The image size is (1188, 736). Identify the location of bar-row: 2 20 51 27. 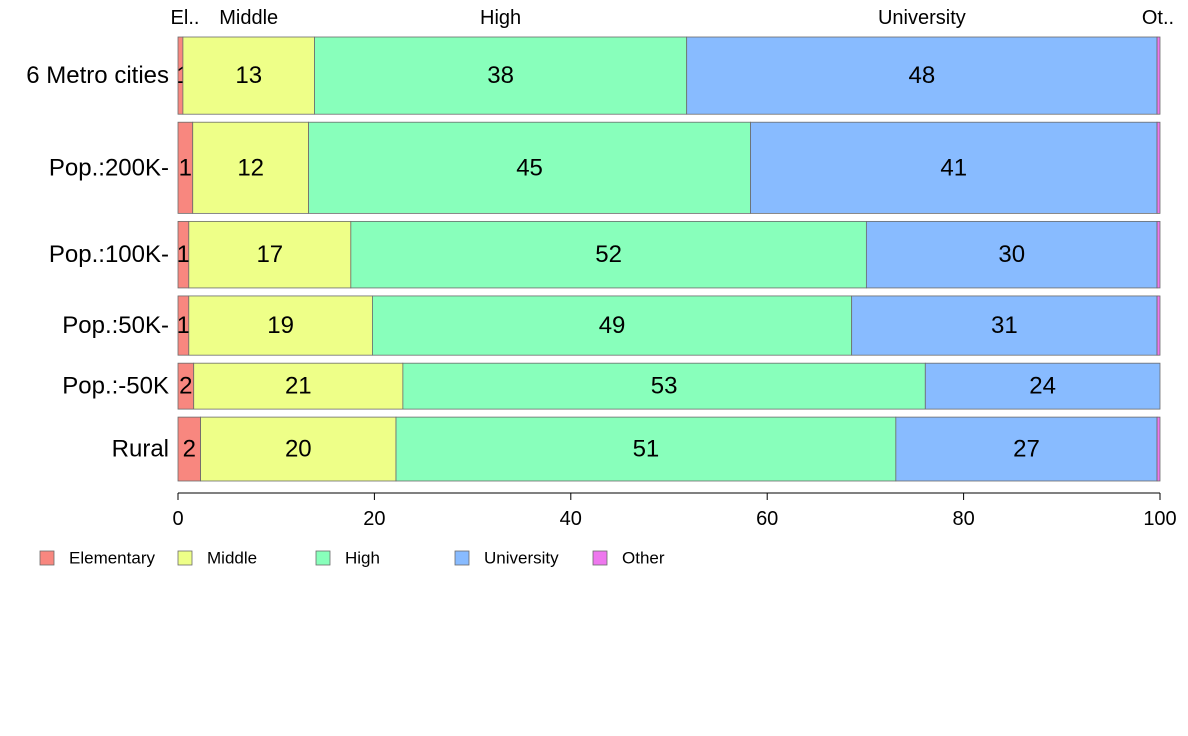
(669, 449).